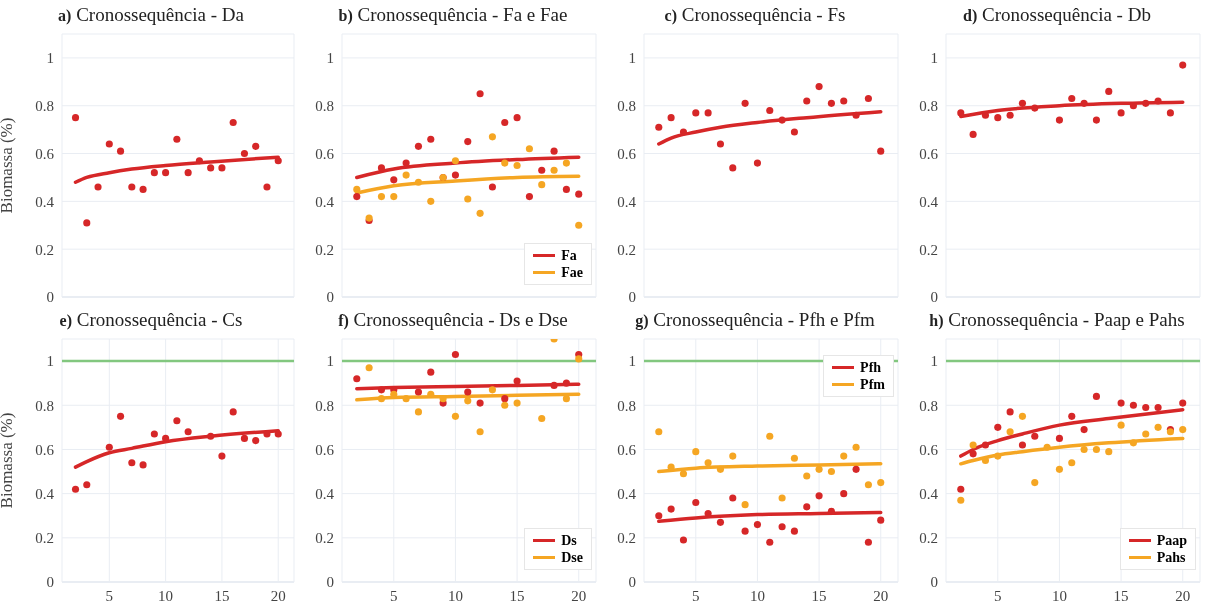 This screenshot has width=1210, height=611. What do you see at coordinates (151, 15) in the screenshot?
I see `chart-title: a) Cronossequência - Da` at bounding box center [151, 15].